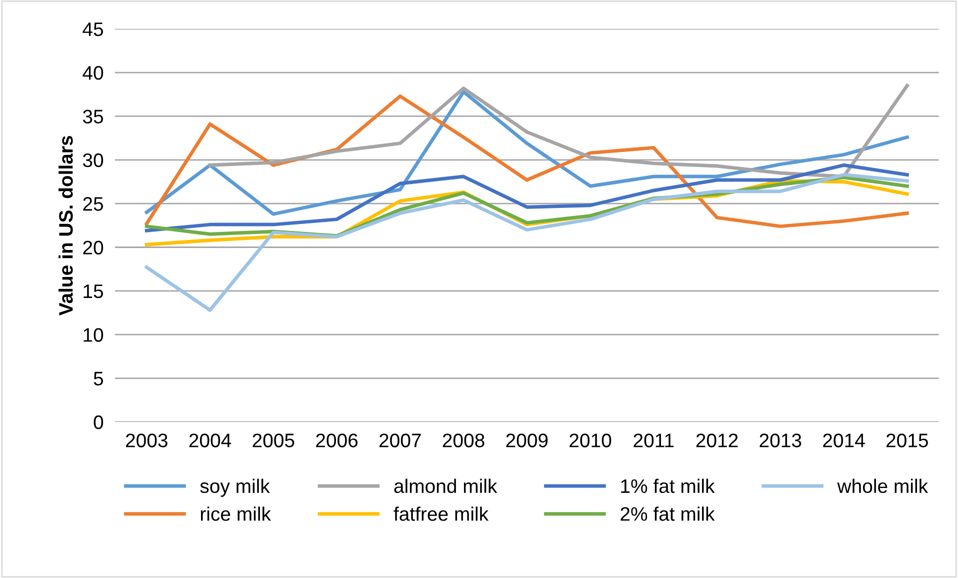 The width and height of the screenshot is (958, 578). Describe the element at coordinates (654, 441) in the screenshot. I see `x-tick-label: 2011` at that location.